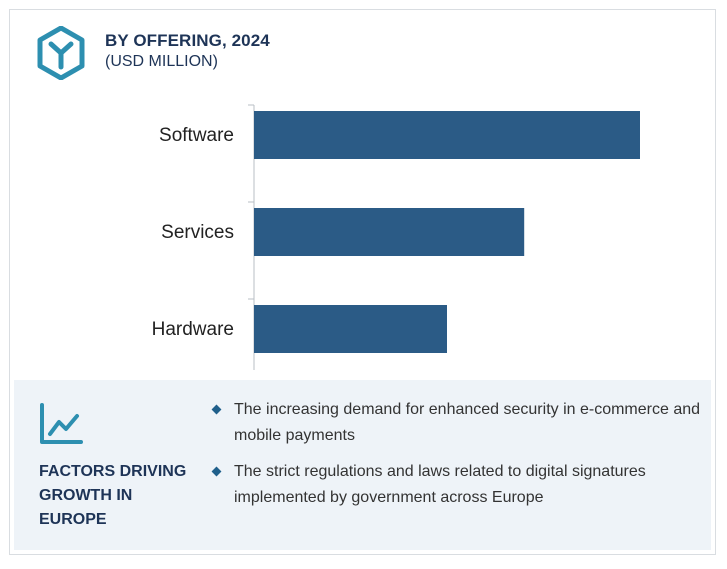 Image resolution: width=727 pixels, height=569 pixels. I want to click on category-label: Software, so click(196, 135).